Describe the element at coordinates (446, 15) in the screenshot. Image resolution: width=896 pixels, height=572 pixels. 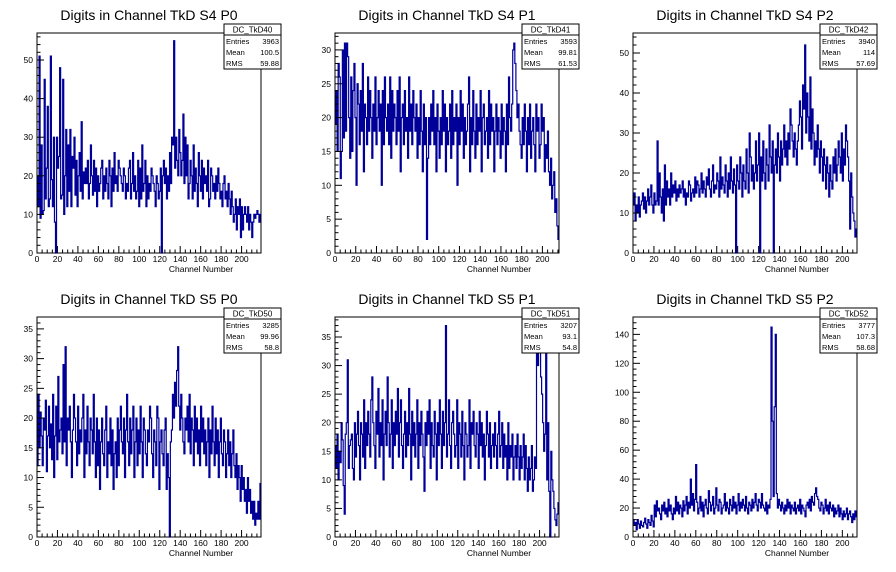
I see `panel-title: Digits in Channel TkD S4 P1` at that location.